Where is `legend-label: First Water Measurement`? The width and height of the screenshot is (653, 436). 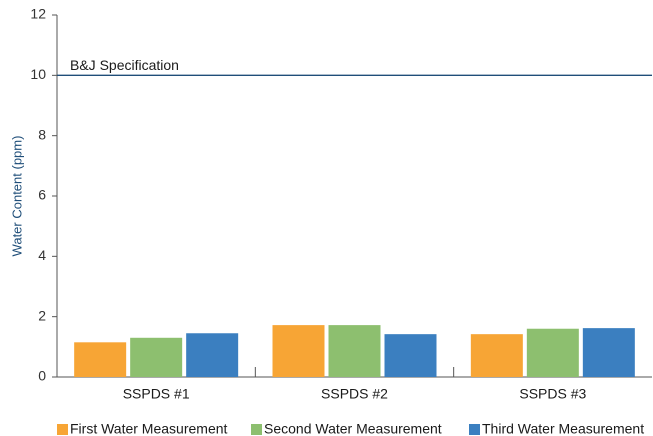 legend-label: First Water Measurement is located at coordinates (149, 428).